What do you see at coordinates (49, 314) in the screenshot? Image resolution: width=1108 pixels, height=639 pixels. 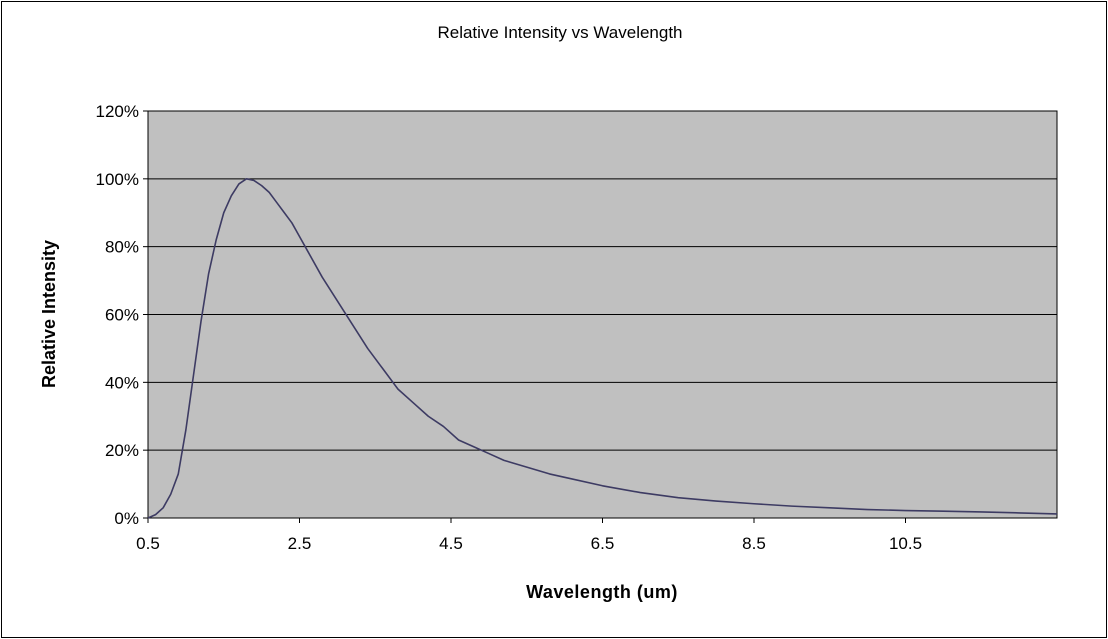 I see `y-axis-title: Relative Intensity` at bounding box center [49, 314].